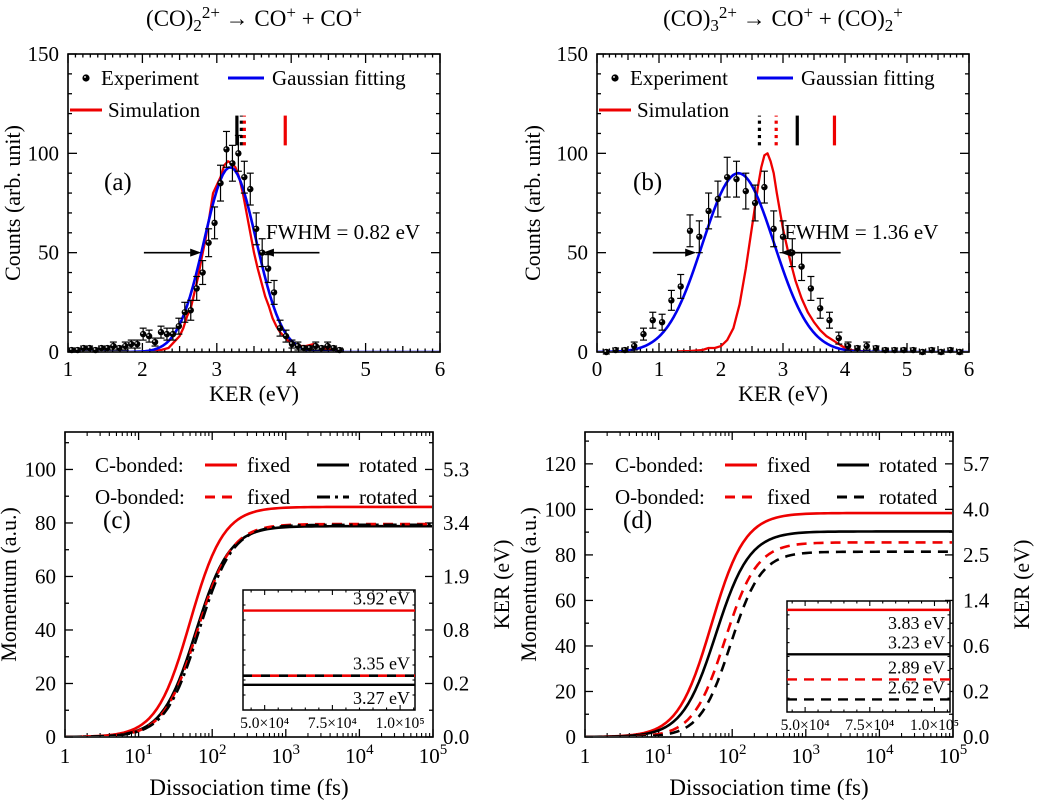 This screenshot has height=803, width=1041. What do you see at coordinates (388, 465) in the screenshot?
I see `legend-item-label: rotated` at bounding box center [388, 465].